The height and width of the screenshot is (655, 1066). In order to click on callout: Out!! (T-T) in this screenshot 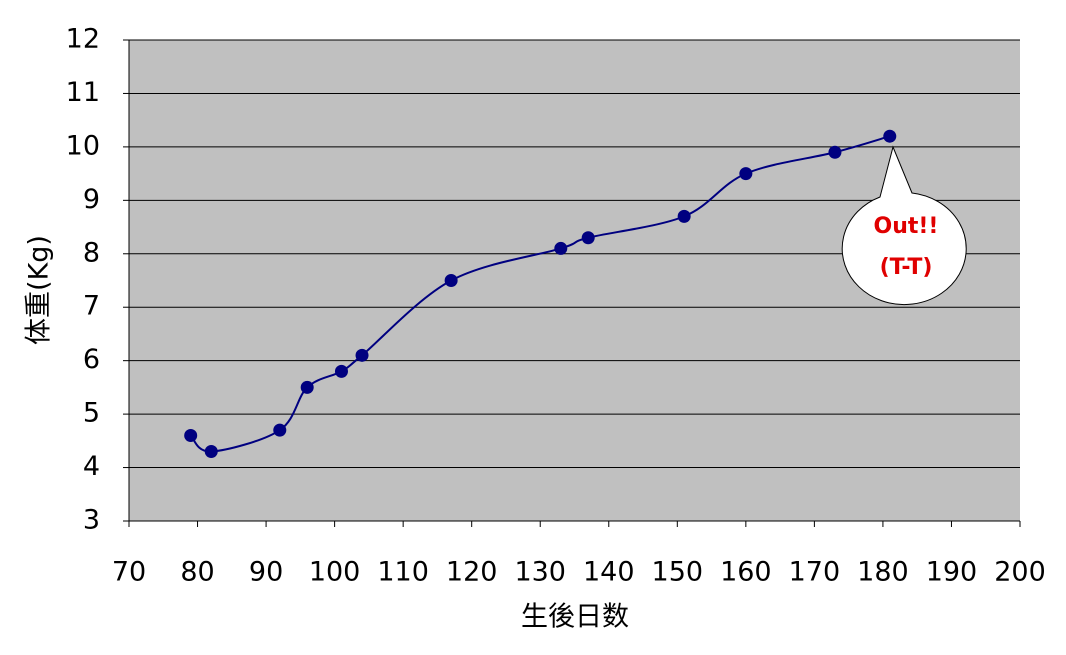, I will do `click(904, 225)`.